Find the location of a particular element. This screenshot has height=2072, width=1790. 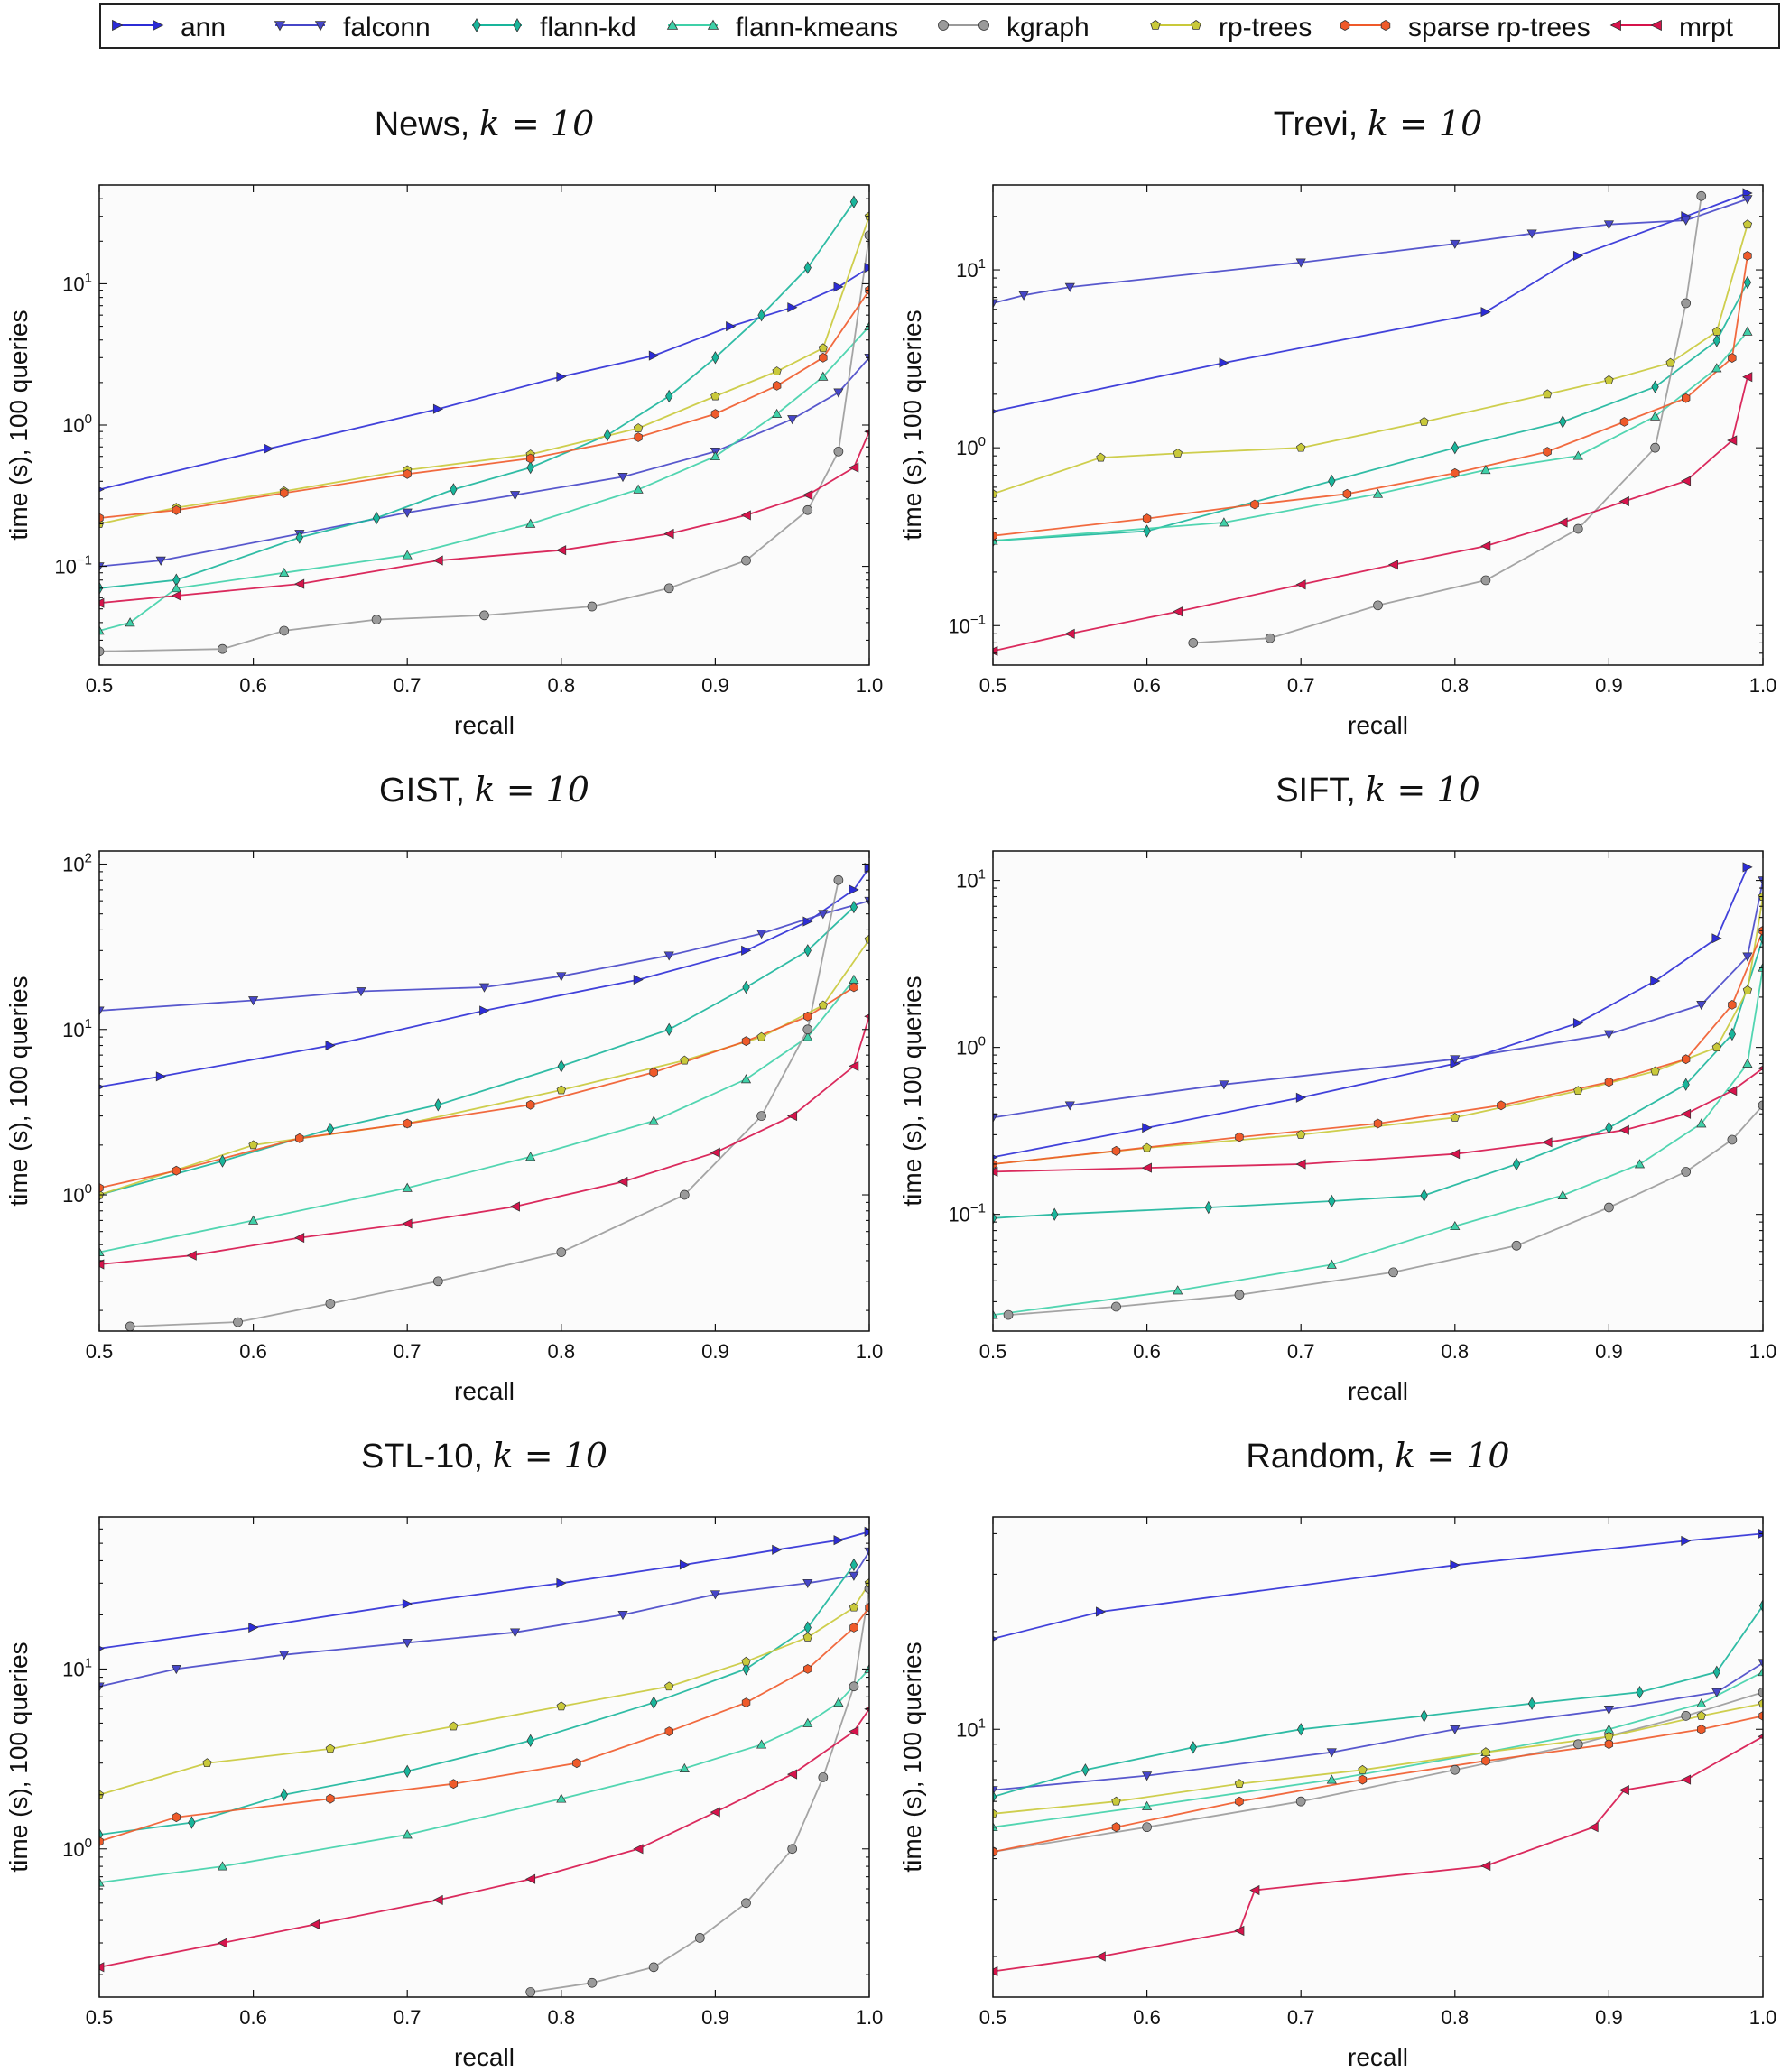

legend-label: rp-trees is located at coordinates (1266, 27).